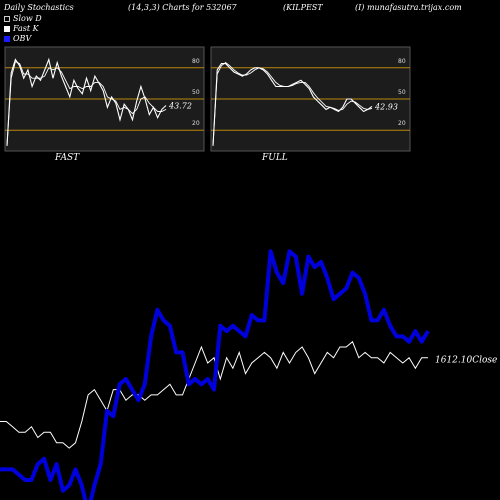 This screenshot has width=500, height=500. I want to click on chart-params: (14,3,3) Charts for 532067, so click(182, 7).